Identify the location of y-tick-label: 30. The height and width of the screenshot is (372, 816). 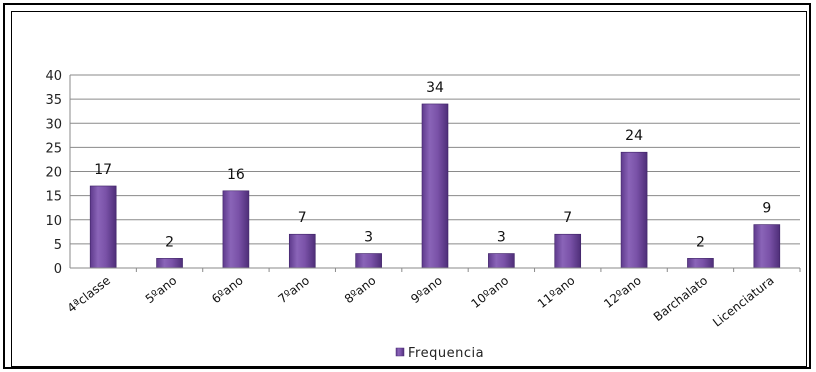
(53, 124).